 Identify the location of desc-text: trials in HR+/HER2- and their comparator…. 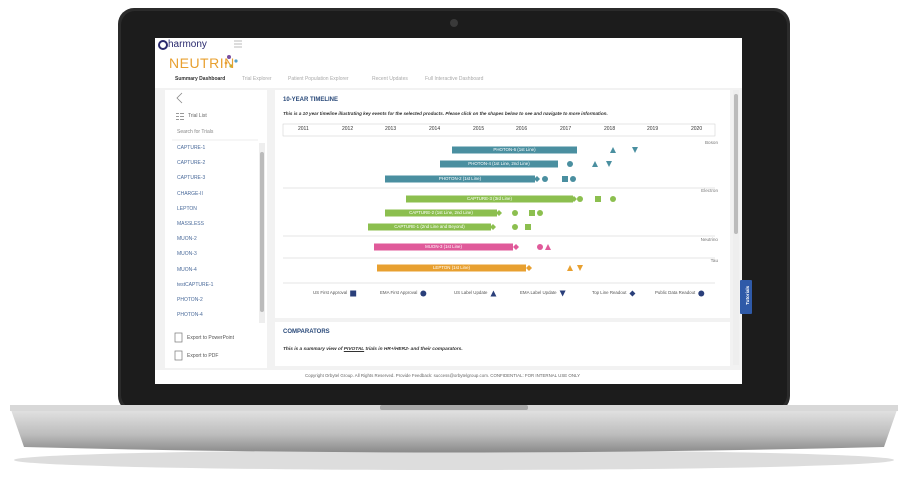
(414, 349).